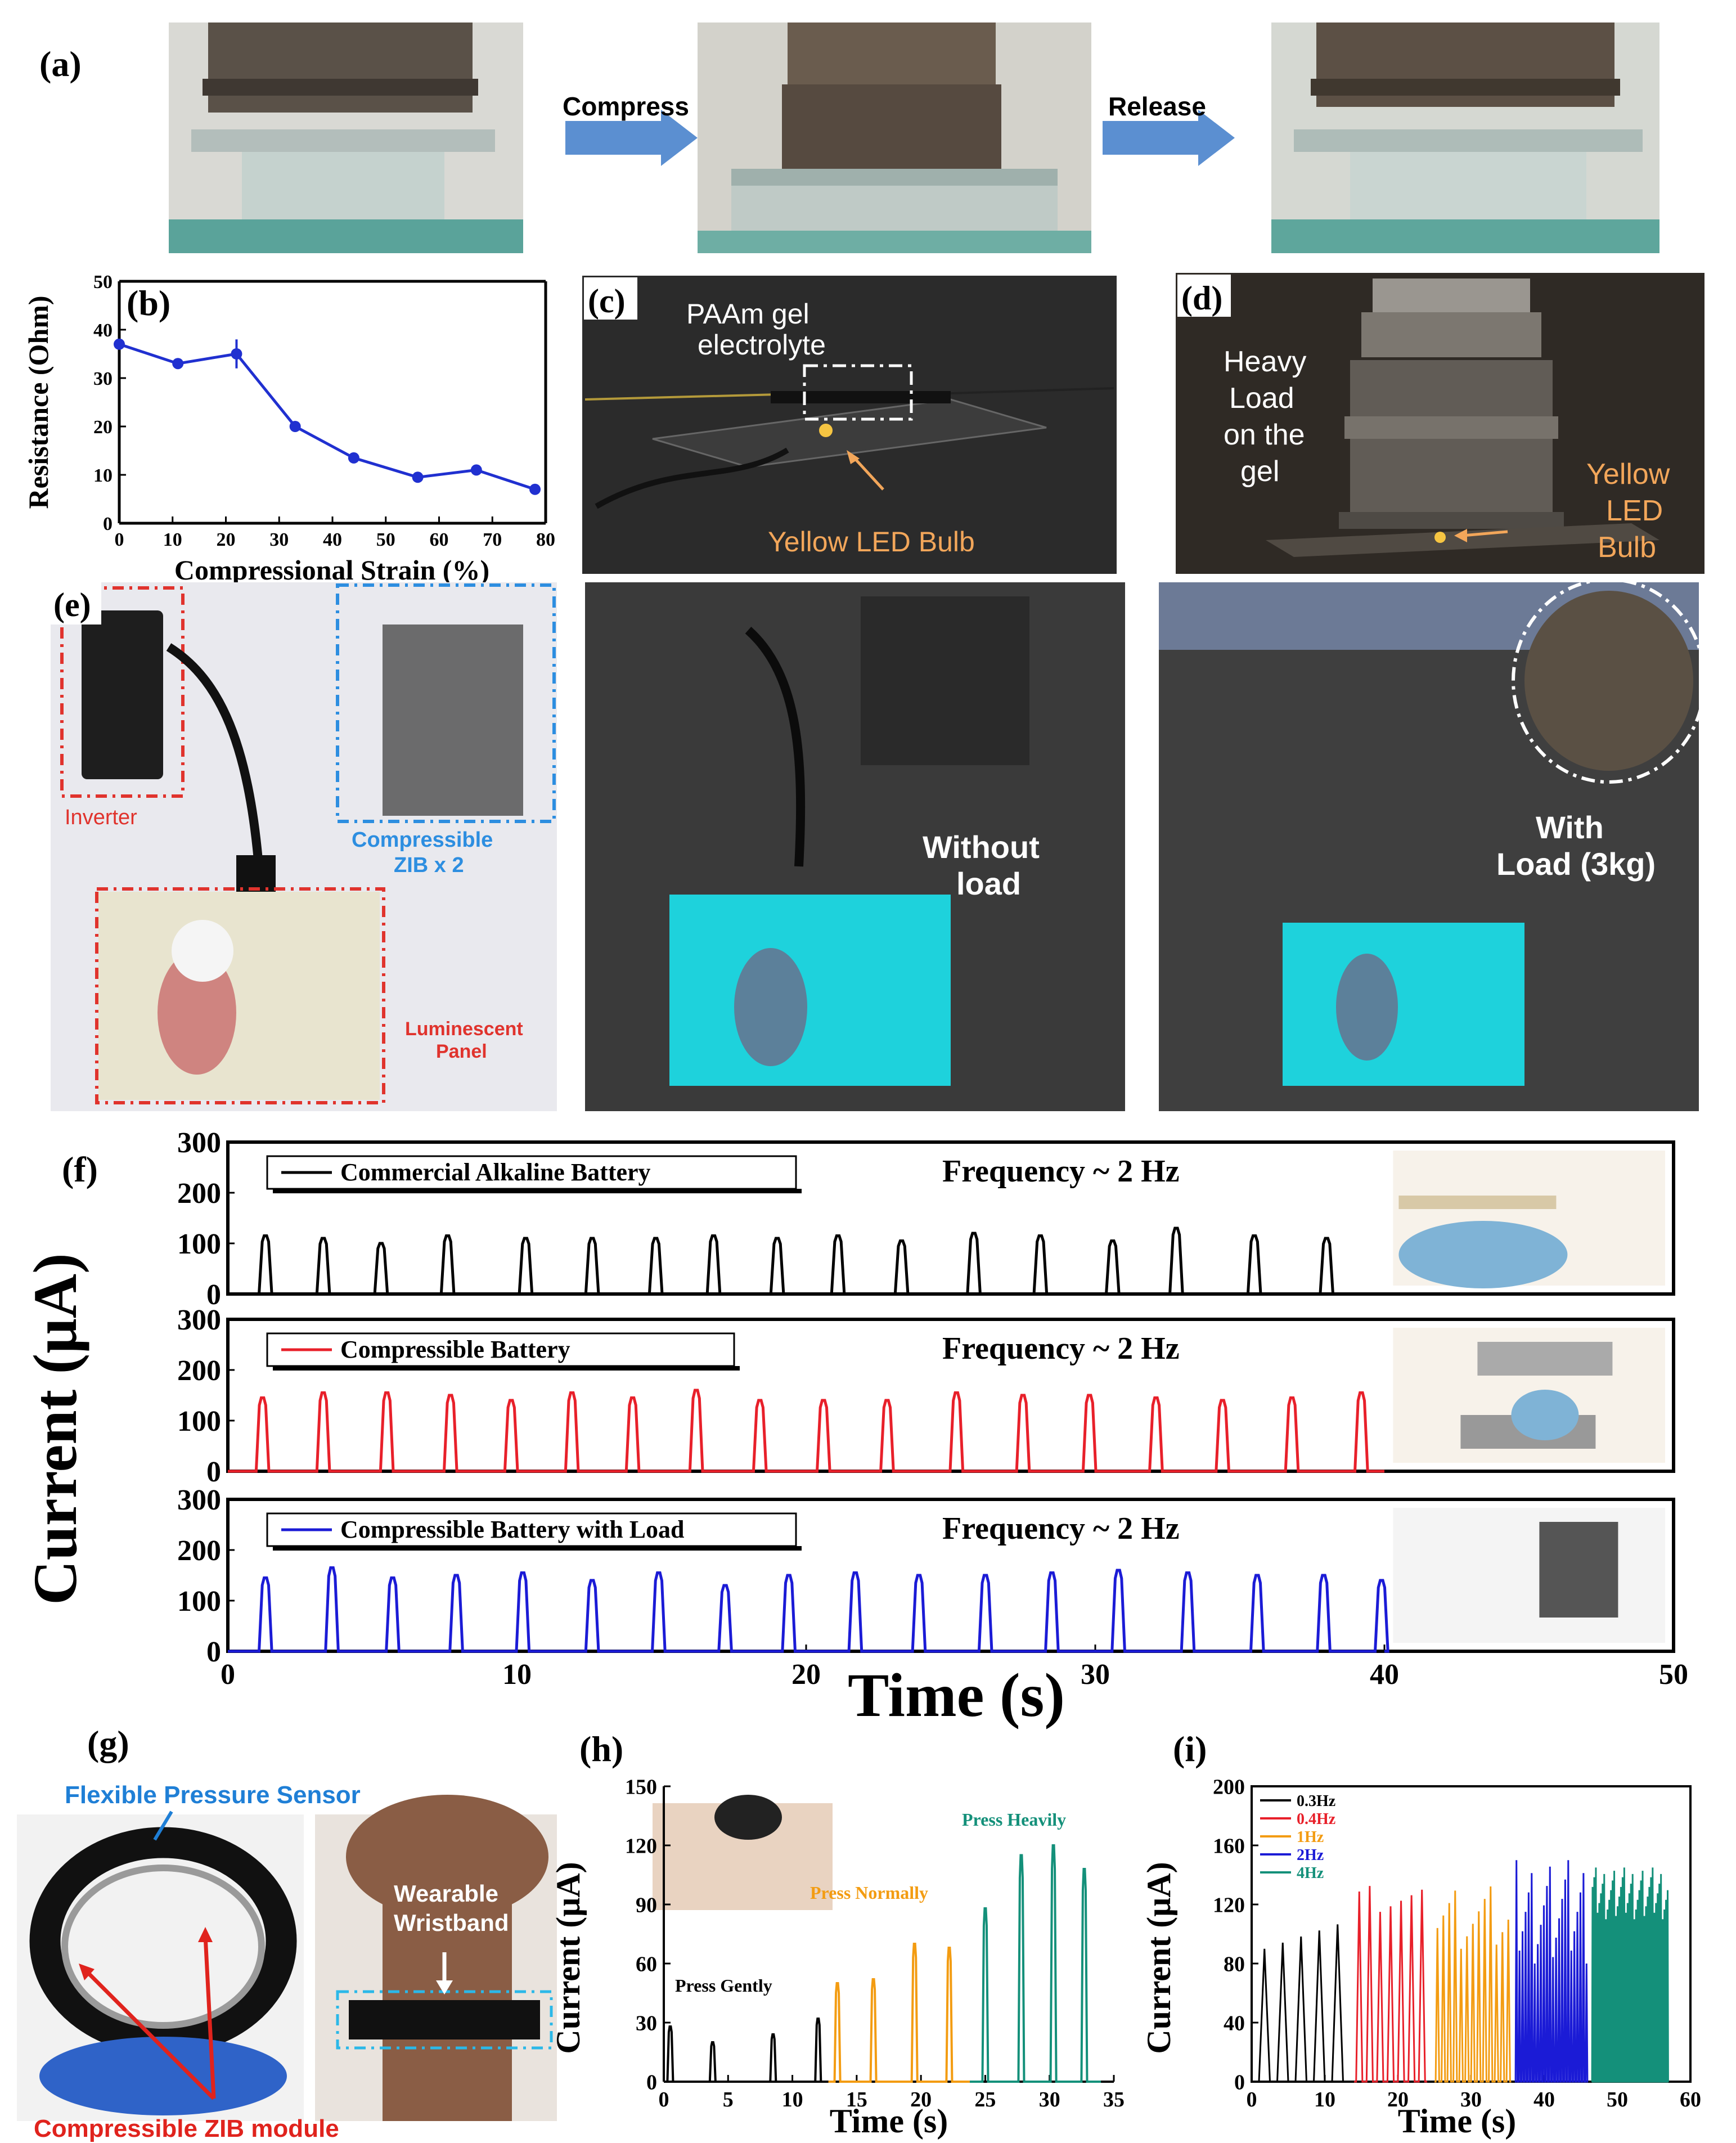 The image size is (1736, 2143). Describe the element at coordinates (199, 1371) in the screenshot. I see `f1-y-tick-label: 200` at that location.